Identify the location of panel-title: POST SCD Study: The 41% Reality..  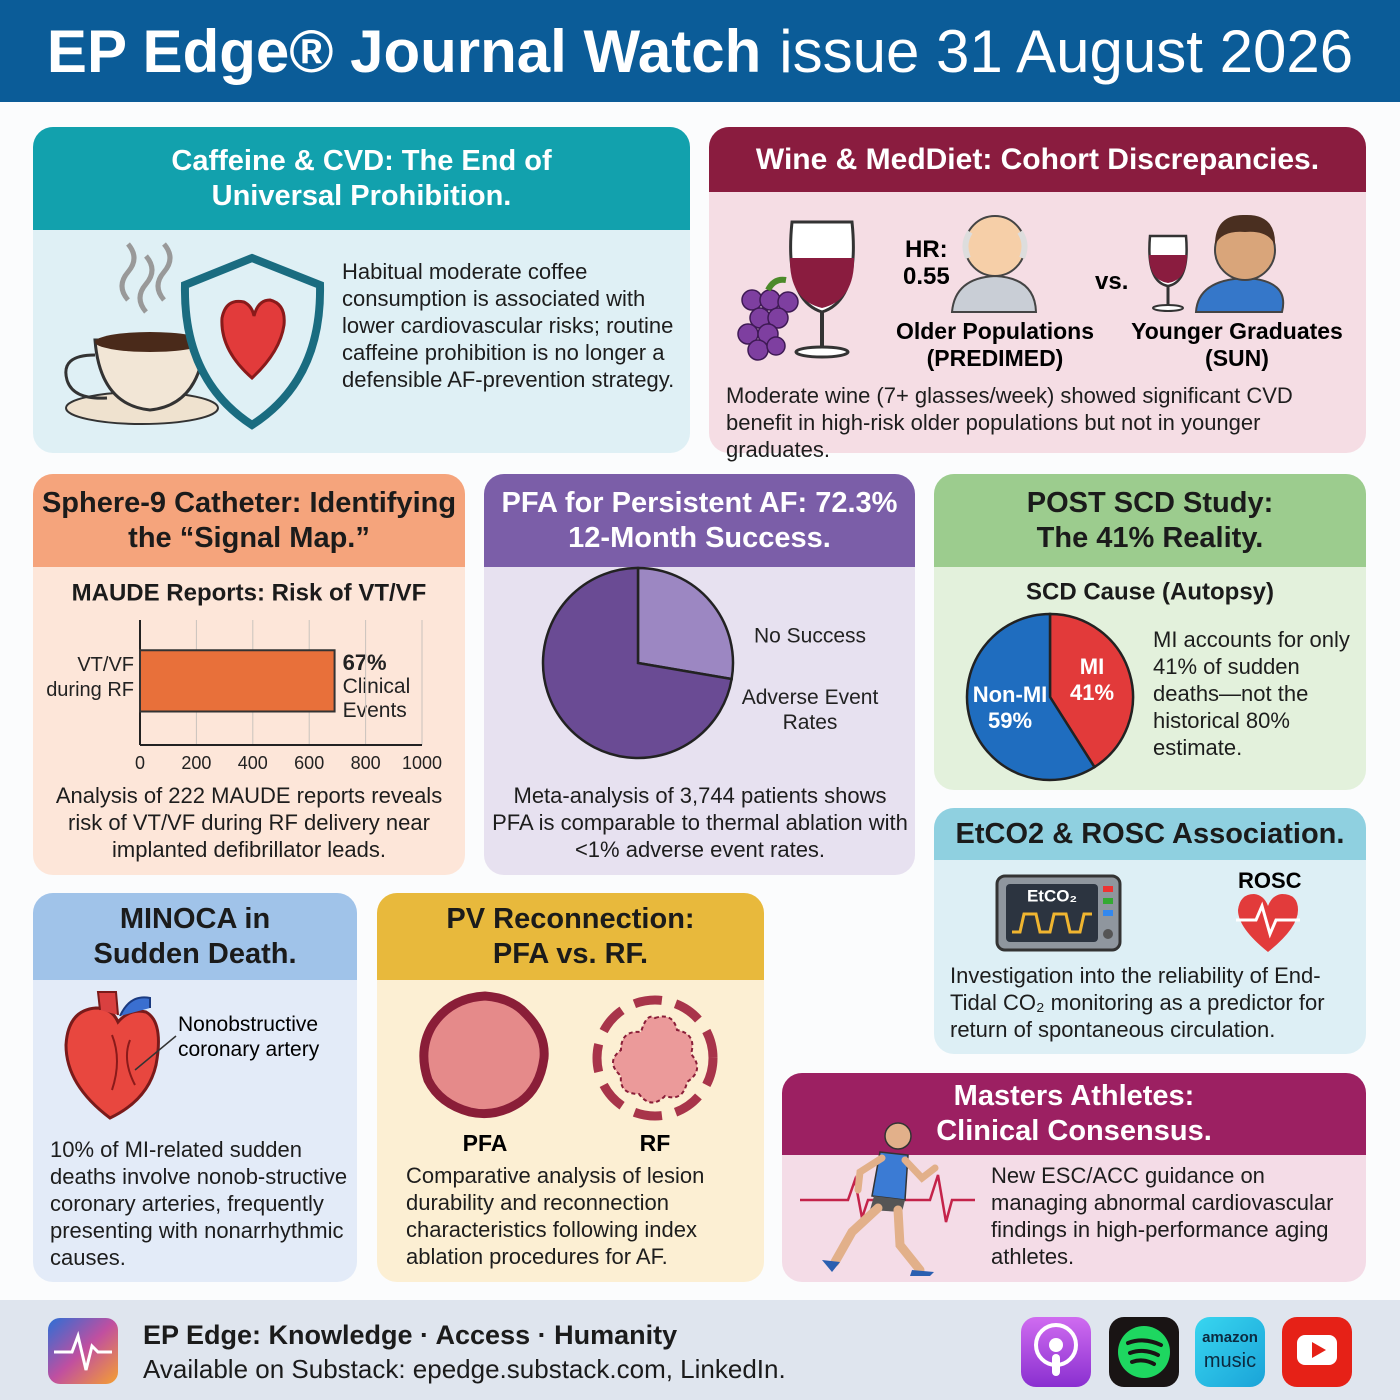
(1150, 520).